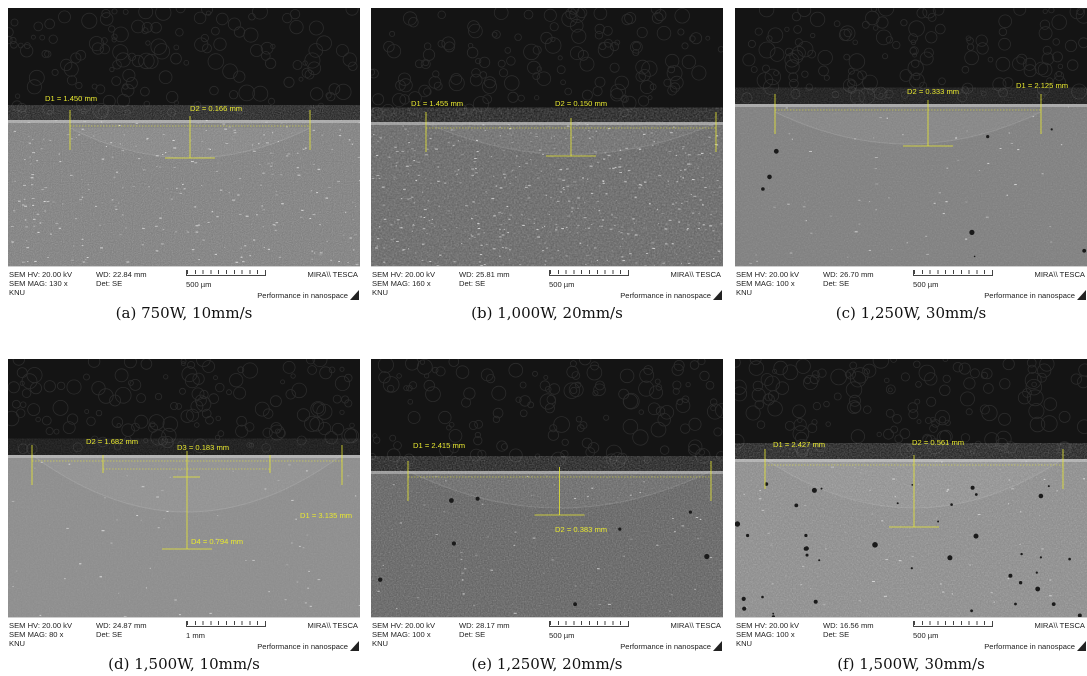 This screenshot has width=1087, height=676. Describe the element at coordinates (581, 529) in the screenshot. I see `measurement-label: D2 = 0.383 mm` at that location.